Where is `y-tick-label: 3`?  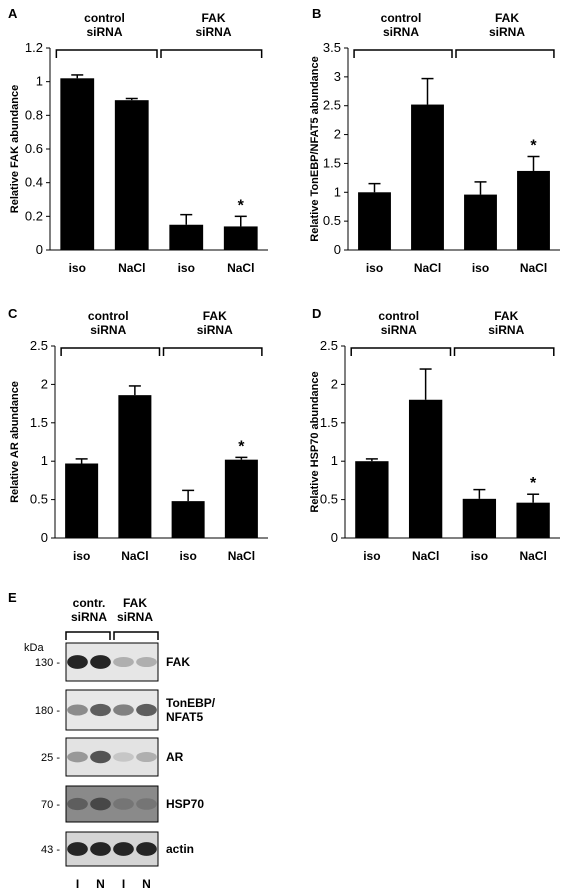
y-tick-label: 3 is located at coordinates (337, 76).